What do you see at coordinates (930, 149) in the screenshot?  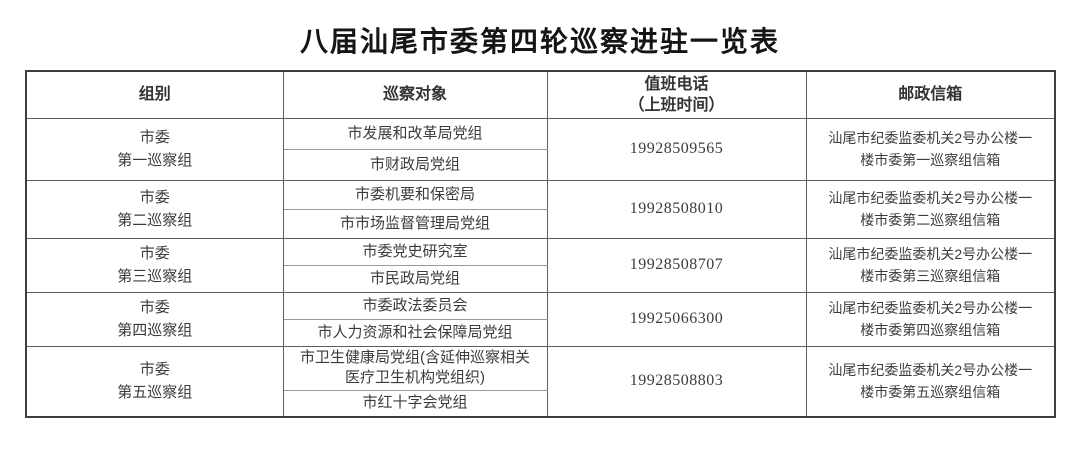 I see `mailbox-cell: 汕尾市纪委监委机关2号办公楼一楼市委第一巡察组信箱` at bounding box center [930, 149].